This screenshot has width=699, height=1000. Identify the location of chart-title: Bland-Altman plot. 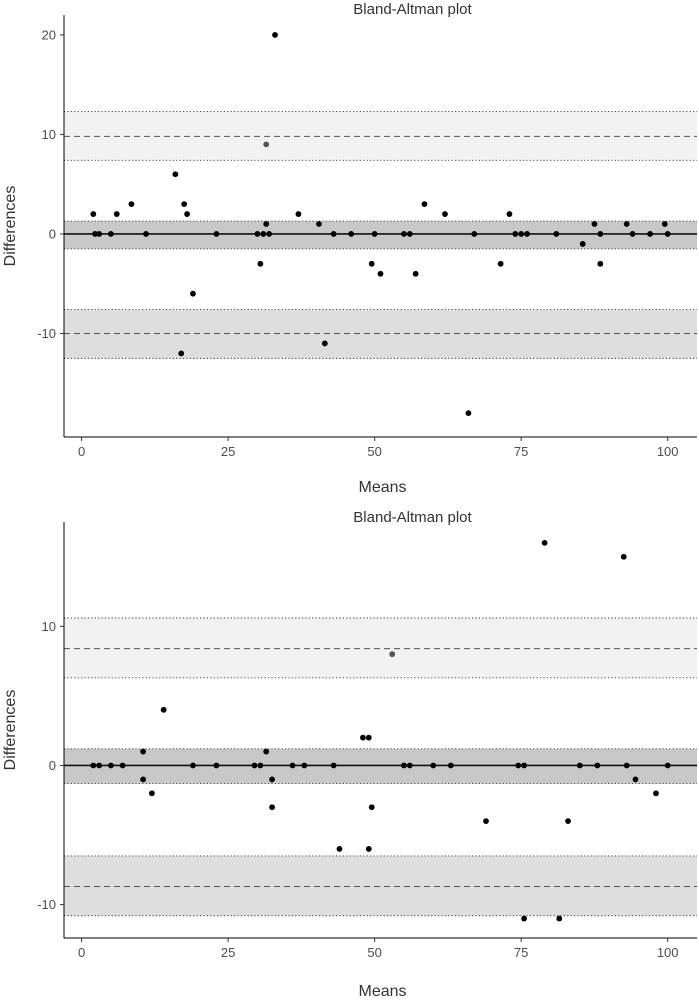
(412, 517).